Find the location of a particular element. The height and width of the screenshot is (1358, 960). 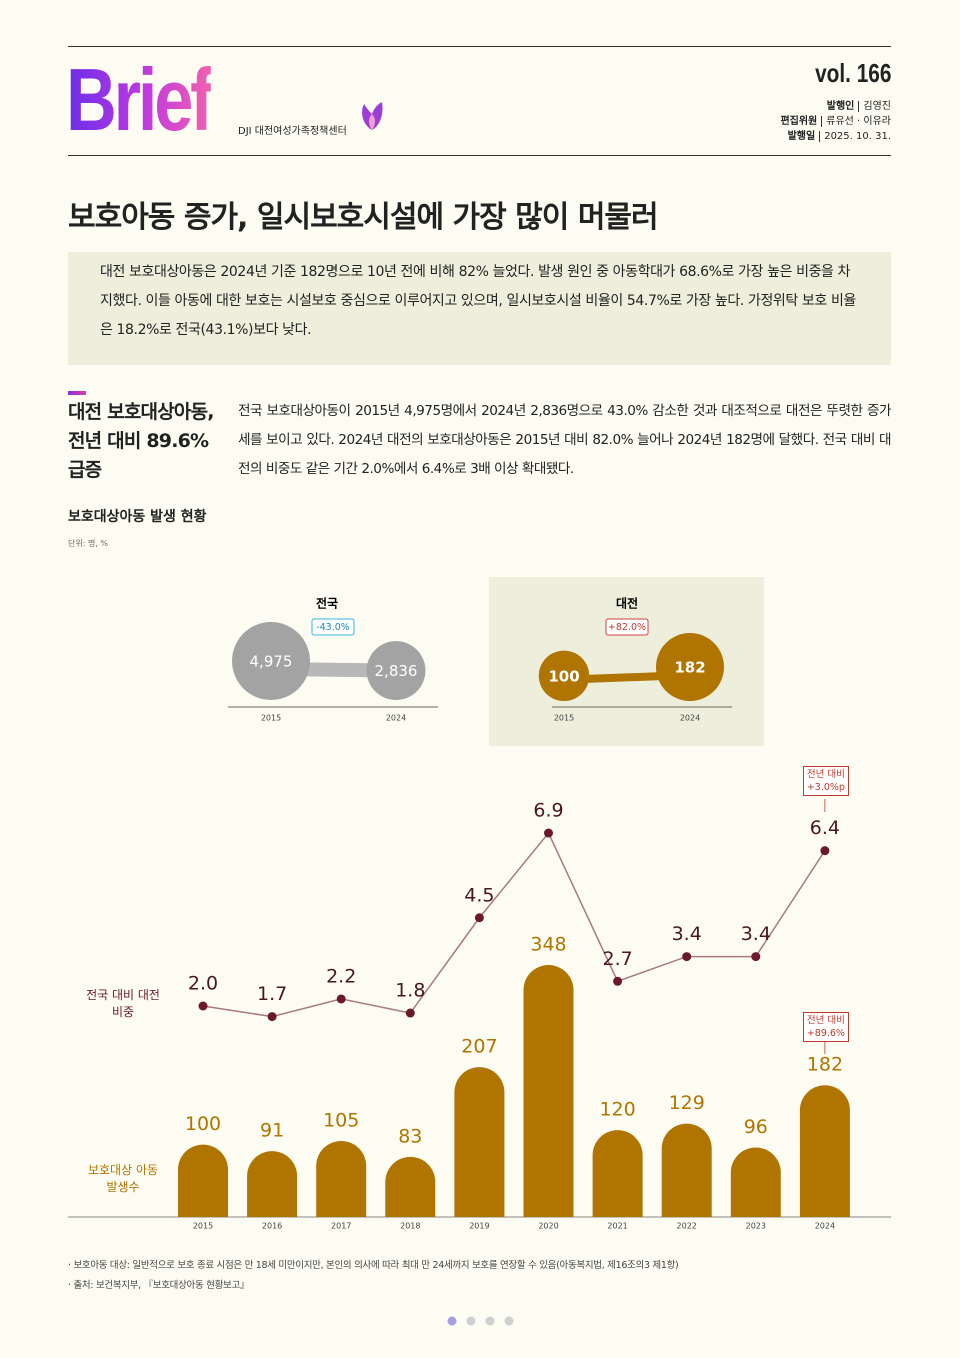

legend-entry: 전국 대비 대전 비중 is located at coordinates (123, 1003).